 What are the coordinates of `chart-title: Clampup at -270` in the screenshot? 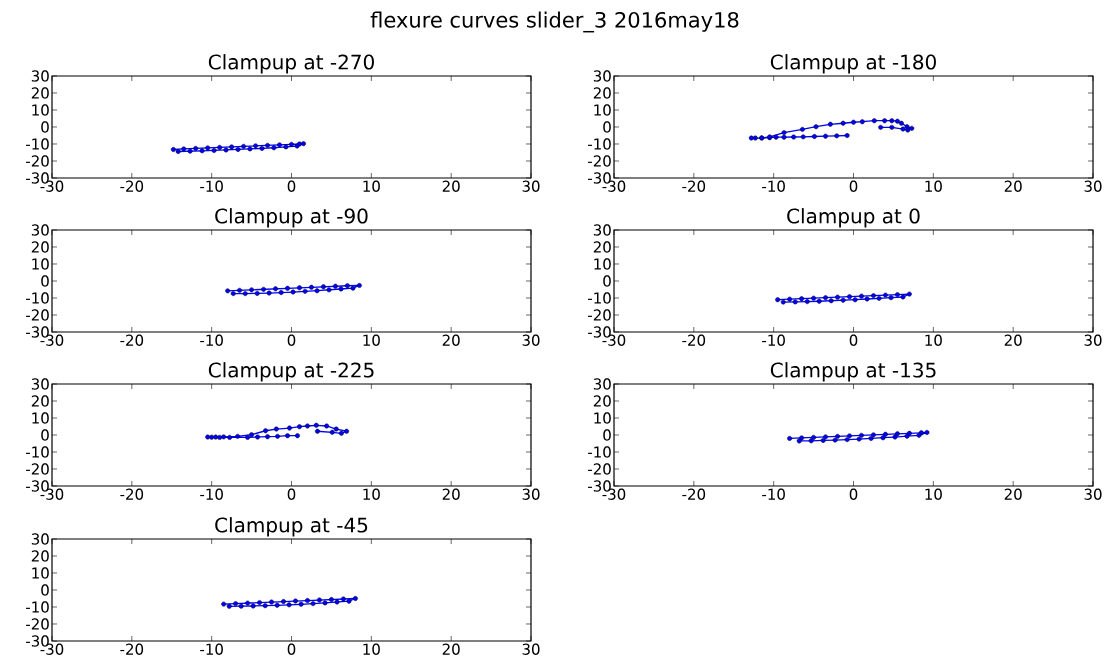 It's located at (291, 64).